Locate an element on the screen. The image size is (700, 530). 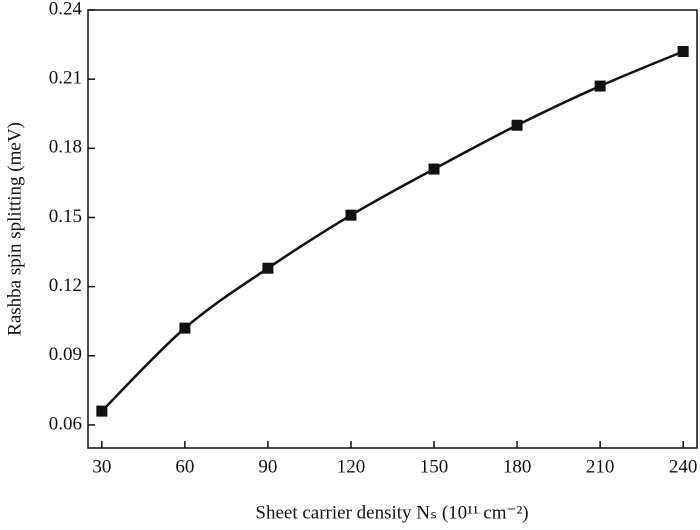
x-tick-label: 90 is located at coordinates (267, 466).